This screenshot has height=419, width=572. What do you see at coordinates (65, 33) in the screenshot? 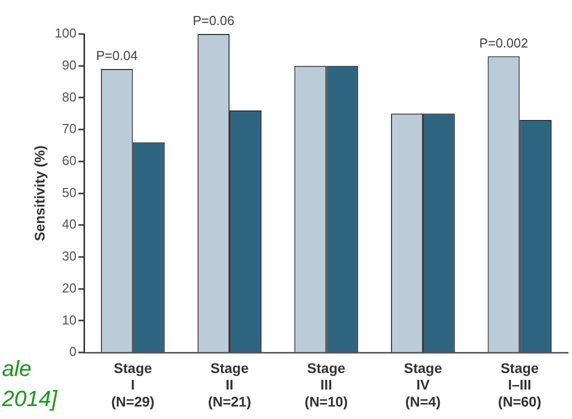
I see `y-tick-label: 100` at bounding box center [65, 33].